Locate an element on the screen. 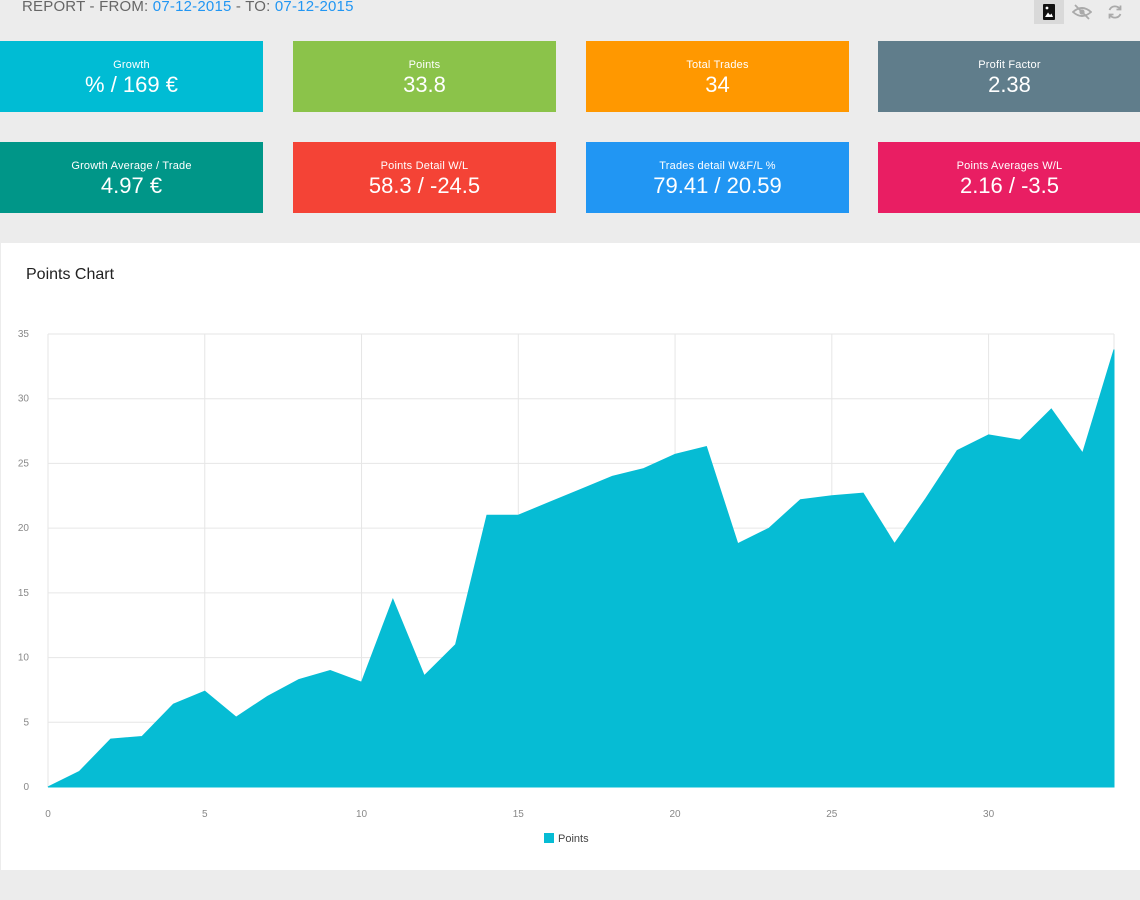  tile-value: 4.97 € is located at coordinates (131, 185).